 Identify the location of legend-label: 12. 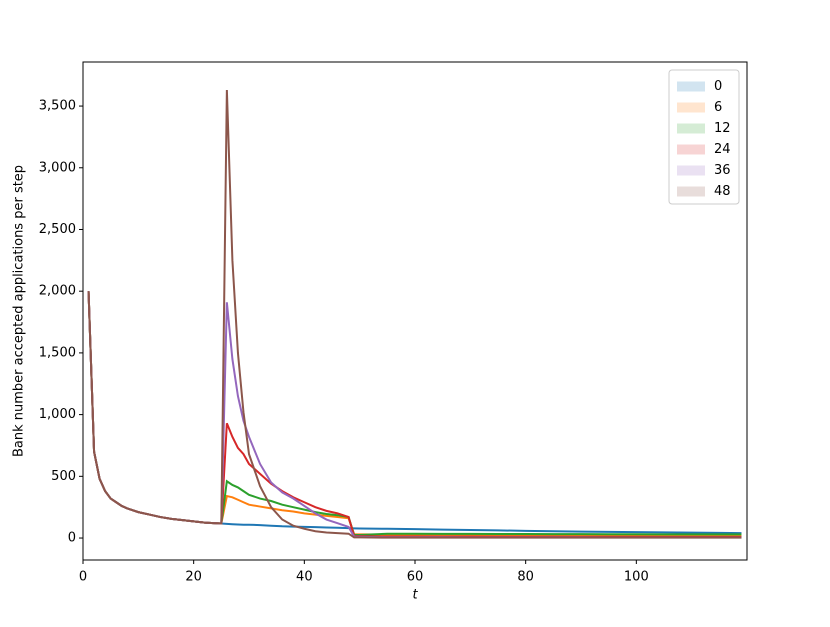
(722, 128).